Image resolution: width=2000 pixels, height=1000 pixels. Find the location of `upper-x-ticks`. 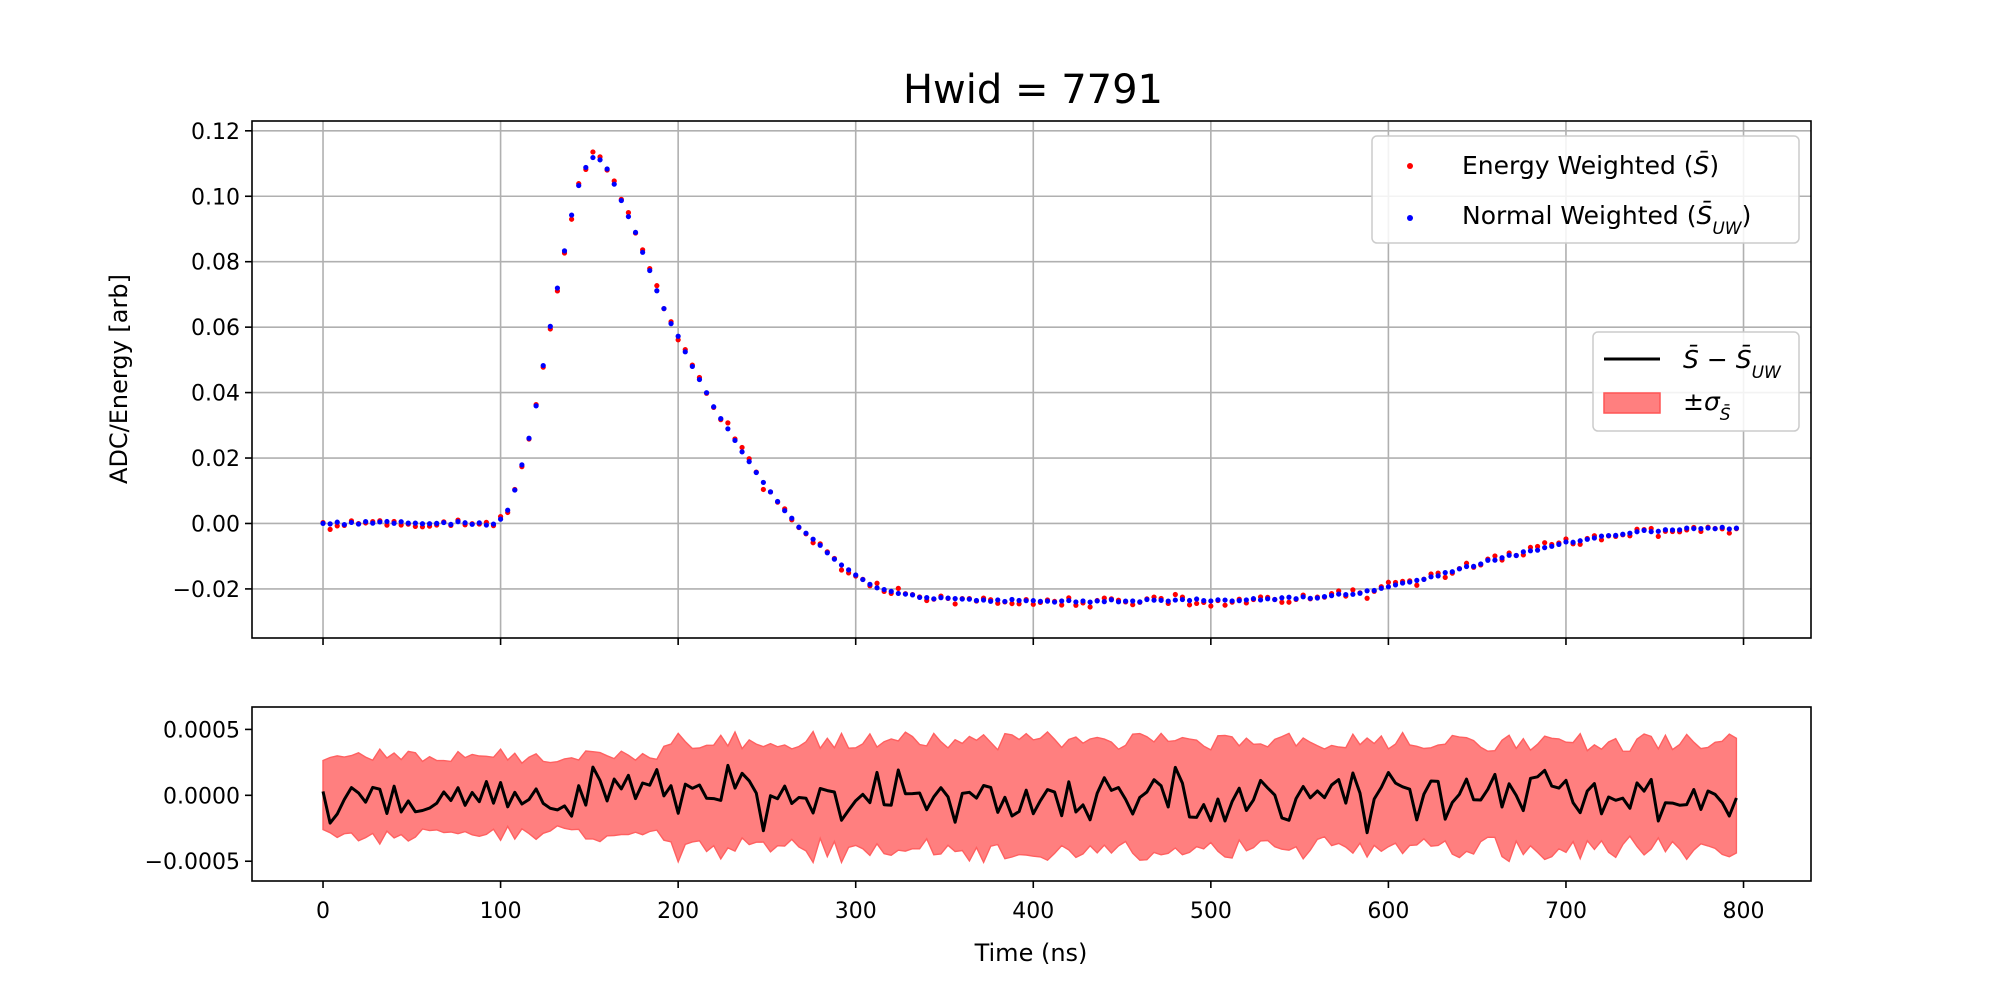

upper-x-ticks is located at coordinates (1033, 641).